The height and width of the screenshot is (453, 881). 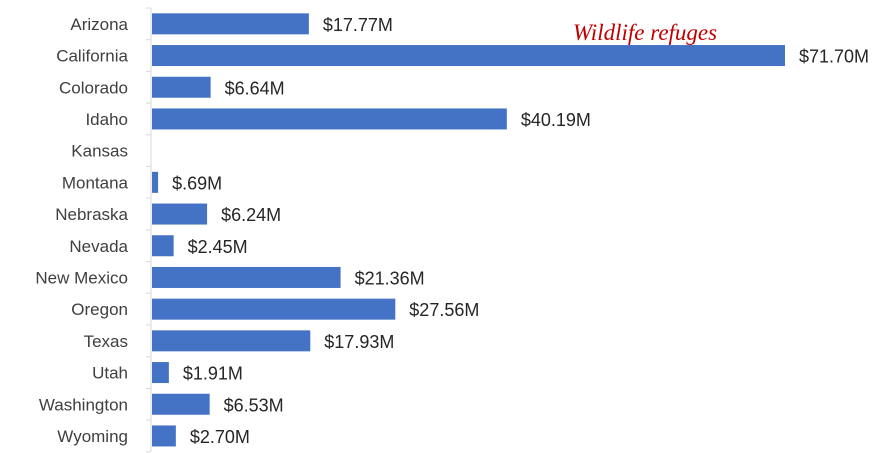 What do you see at coordinates (95, 182) in the screenshot?
I see `category-label: Montana` at bounding box center [95, 182].